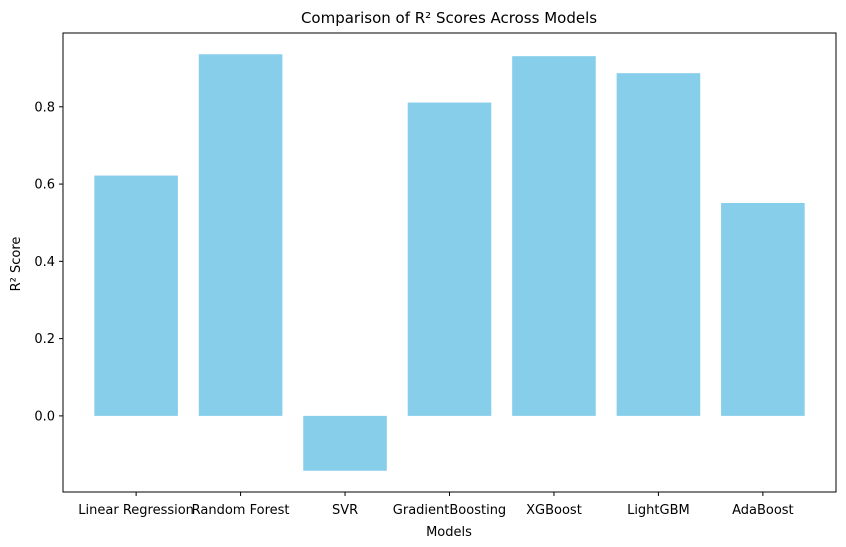  What do you see at coordinates (241, 510) in the screenshot?
I see `x-tick-label: Random Forest` at bounding box center [241, 510].